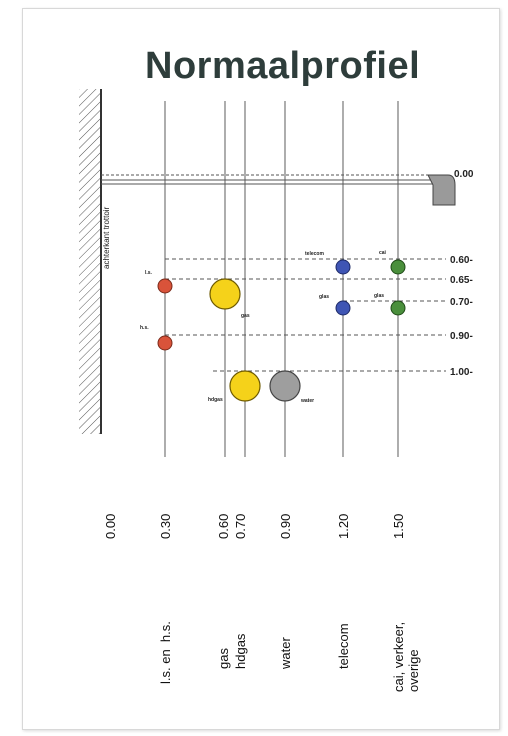  I want to click on ls-label: l.s., so click(149, 273).